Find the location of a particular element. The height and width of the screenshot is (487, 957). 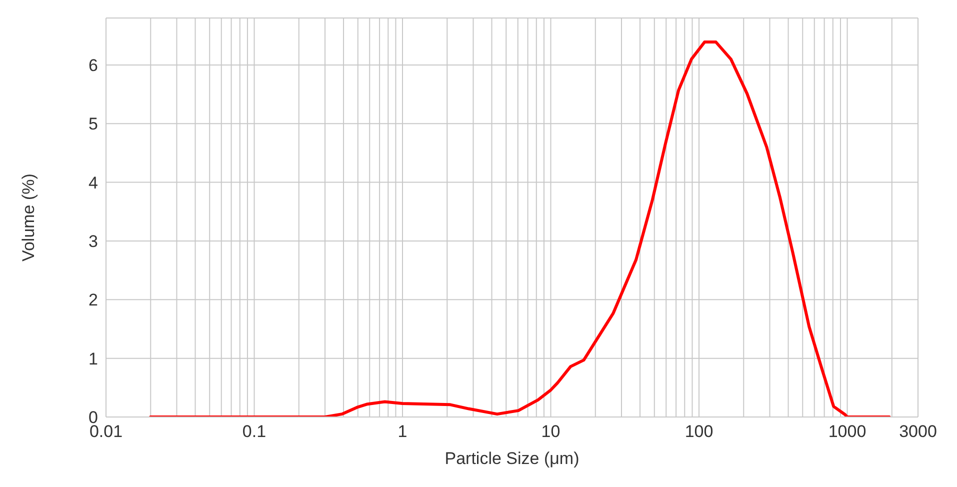

x-tick-label: 0.01 is located at coordinates (106, 432).